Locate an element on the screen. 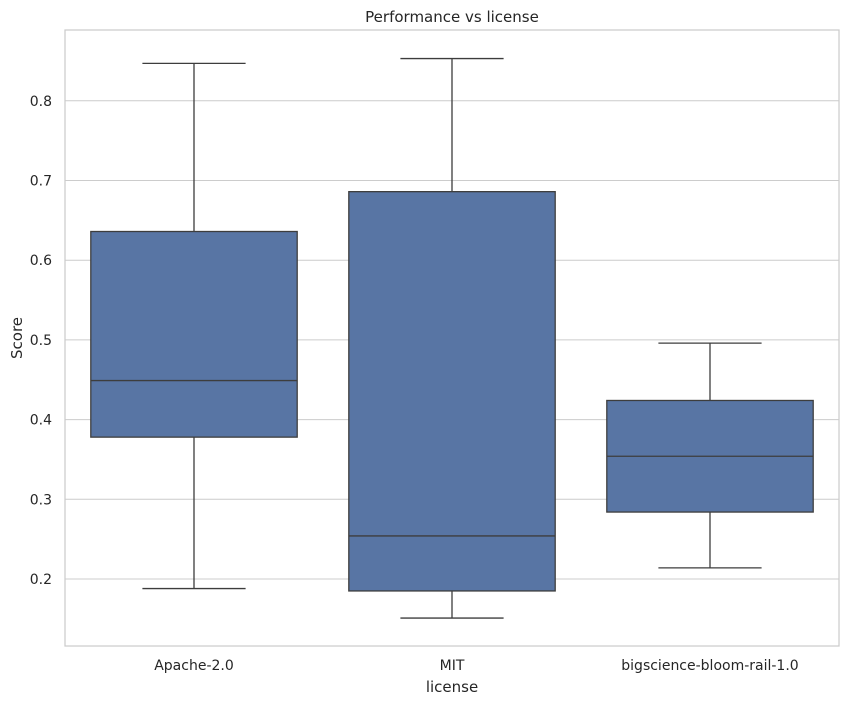 The image size is (850, 704). x-tick-label: Apache-2.0 is located at coordinates (194, 666).